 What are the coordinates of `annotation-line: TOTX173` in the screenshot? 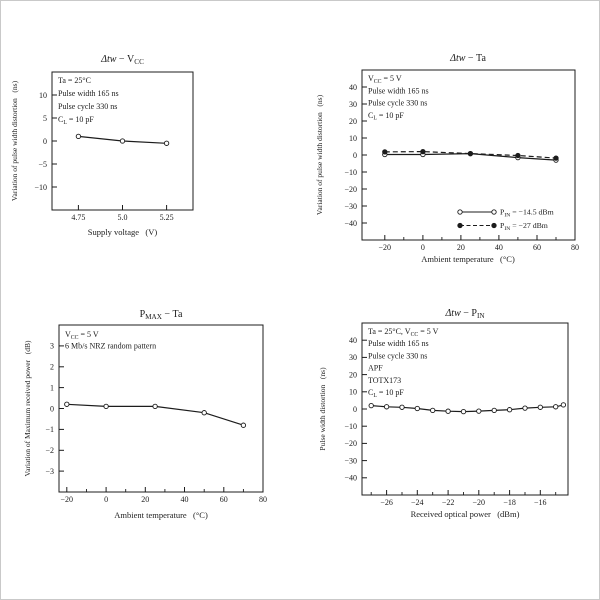 It's located at (384, 380).